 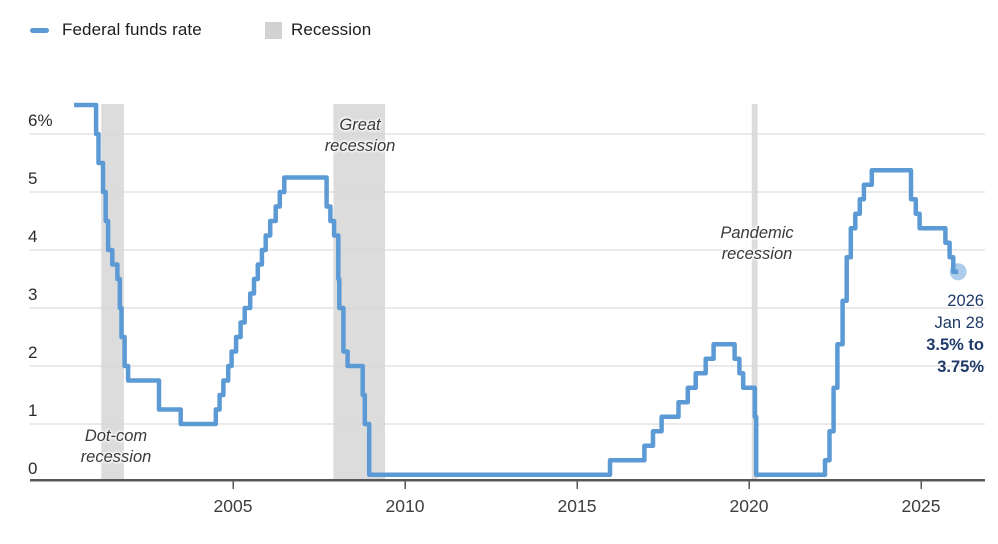 What do you see at coordinates (33, 236) in the screenshot?
I see `y-tick-label-4: 4` at bounding box center [33, 236].